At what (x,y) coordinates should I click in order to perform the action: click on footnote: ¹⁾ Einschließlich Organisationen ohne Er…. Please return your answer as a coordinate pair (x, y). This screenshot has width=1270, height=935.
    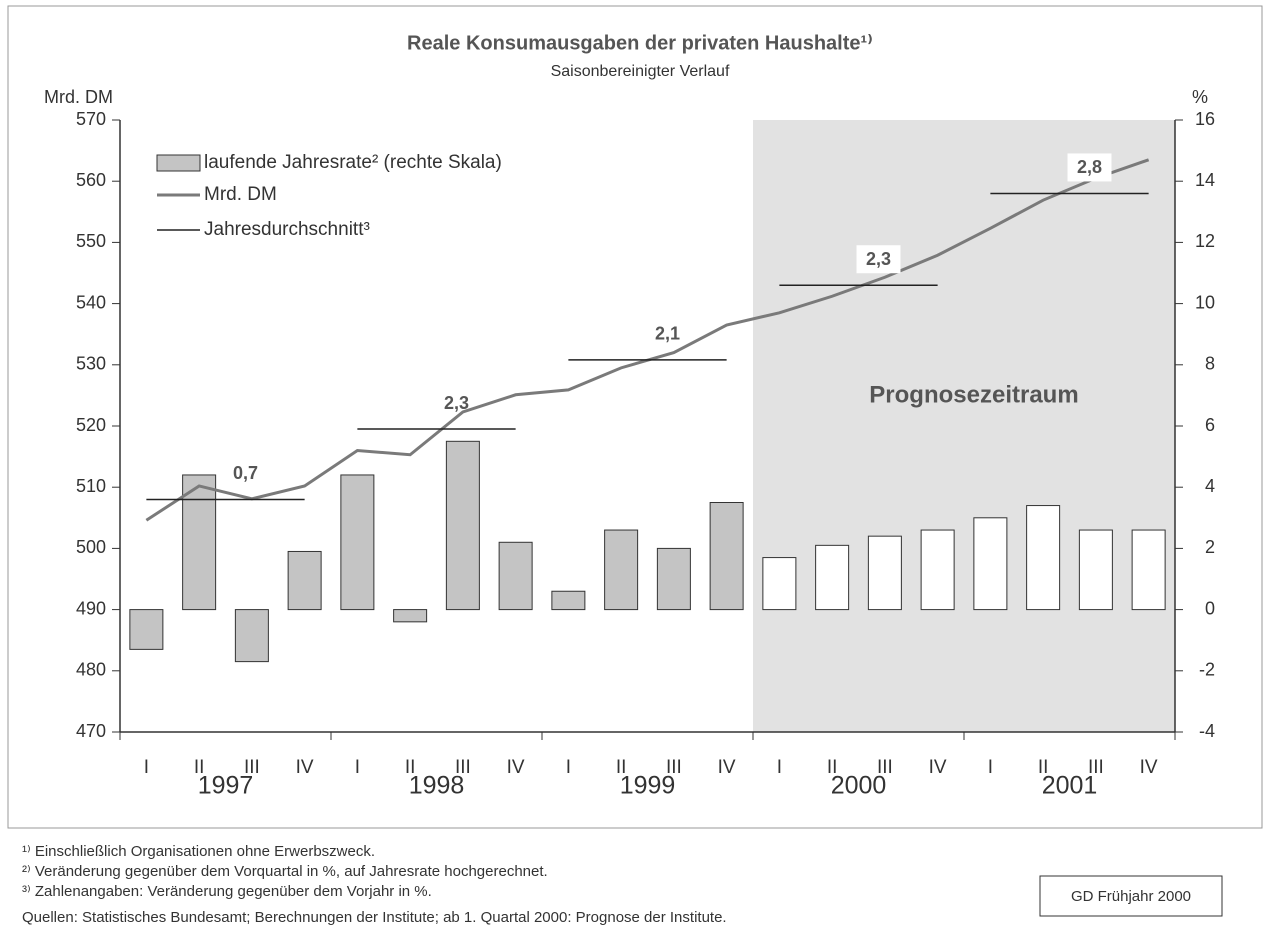
    Looking at the image, I should click on (198, 851).